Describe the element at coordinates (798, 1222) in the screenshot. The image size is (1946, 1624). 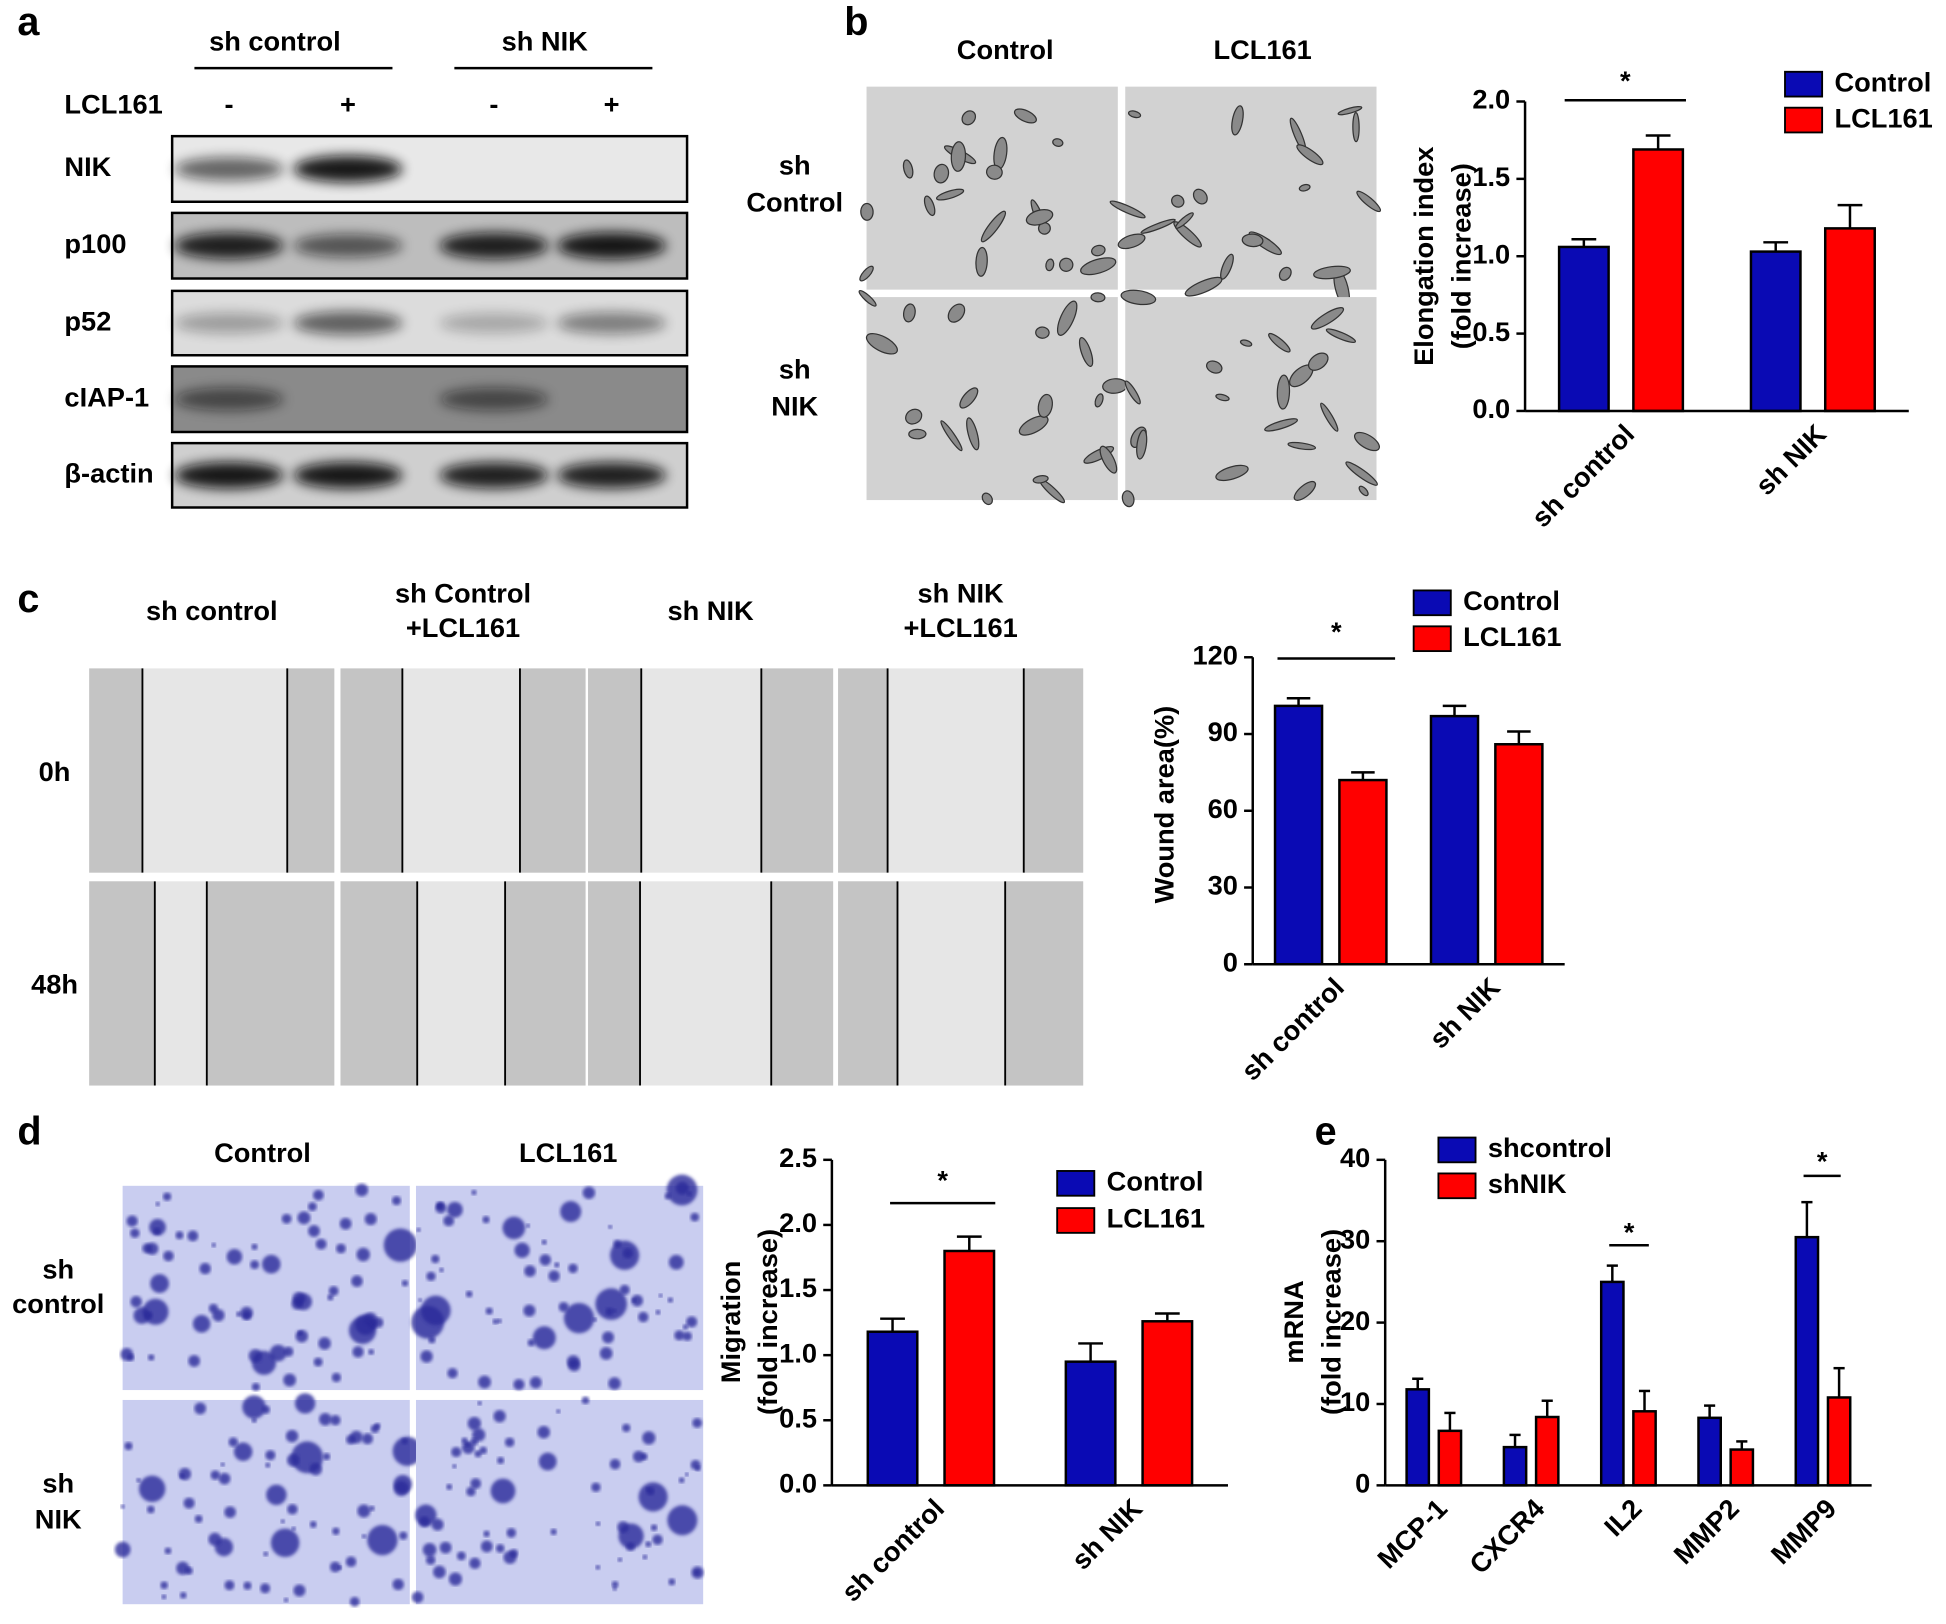
I see `label: 2.0` at that location.